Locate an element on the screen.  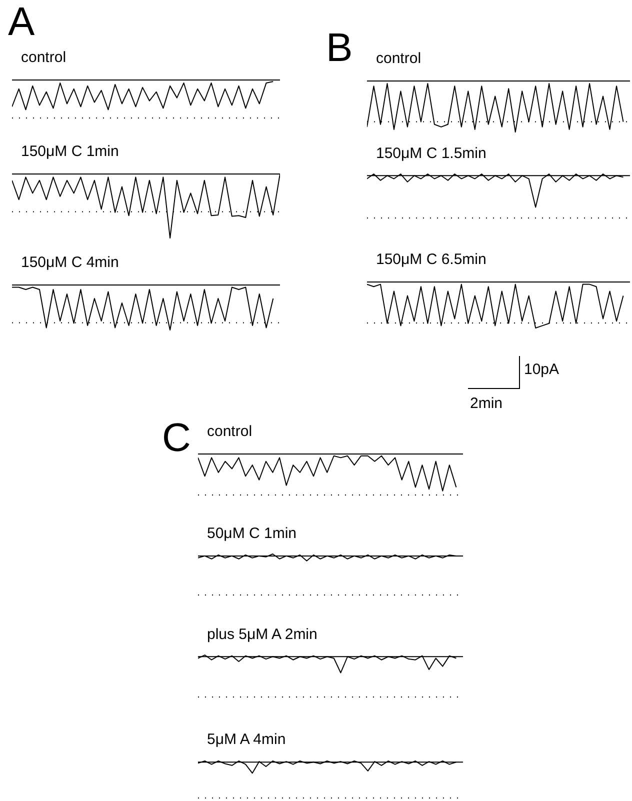
text: 2min is located at coordinates (486, 403).